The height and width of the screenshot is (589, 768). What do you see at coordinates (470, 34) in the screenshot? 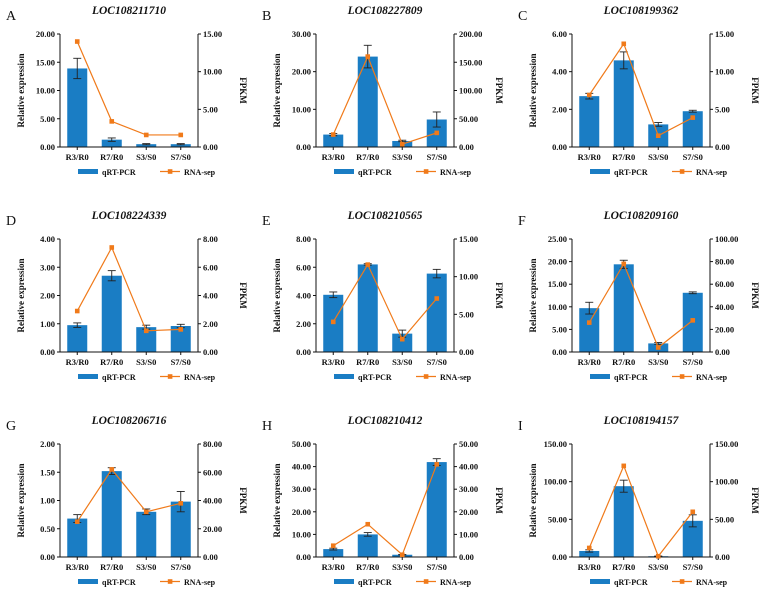
I see `right-tick-label: 200.00` at bounding box center [470, 34].